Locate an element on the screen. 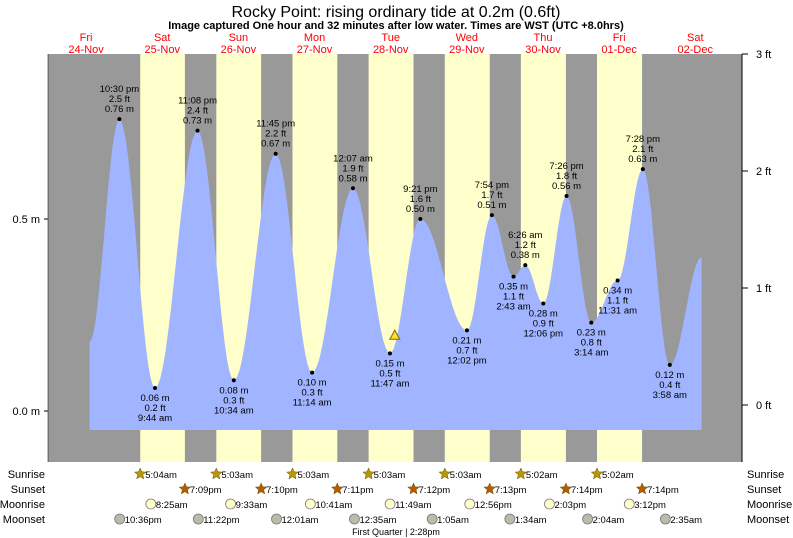  moonset-time: 2:35am is located at coordinates (686, 520).